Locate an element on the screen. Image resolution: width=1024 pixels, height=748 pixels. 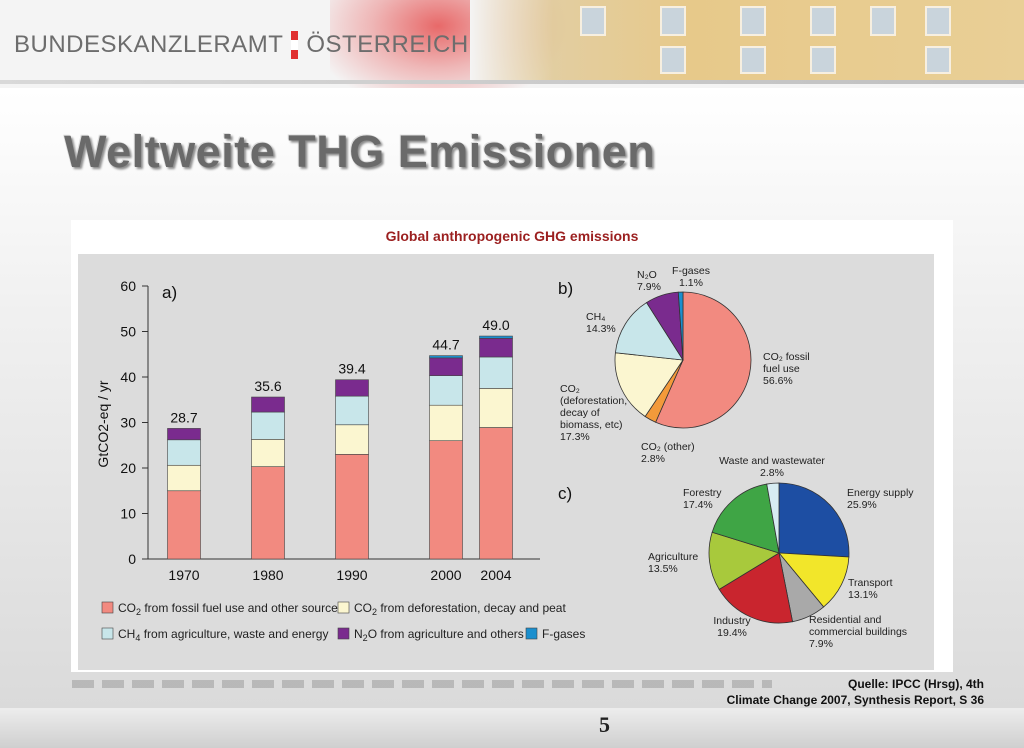
pie-b-slice-label: biomass, etc) is located at coordinates (591, 425).